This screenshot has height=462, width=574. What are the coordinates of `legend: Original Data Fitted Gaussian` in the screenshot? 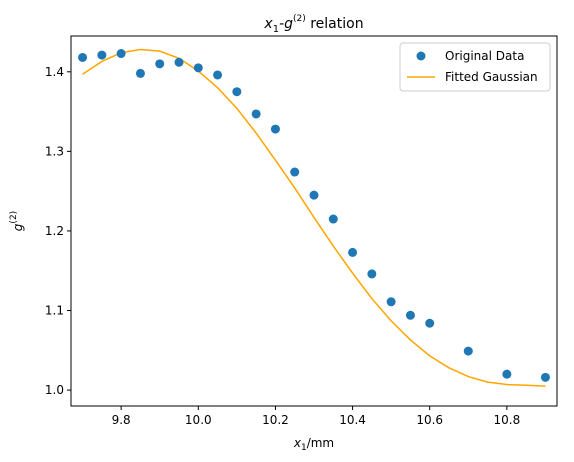 It's located at (475, 67).